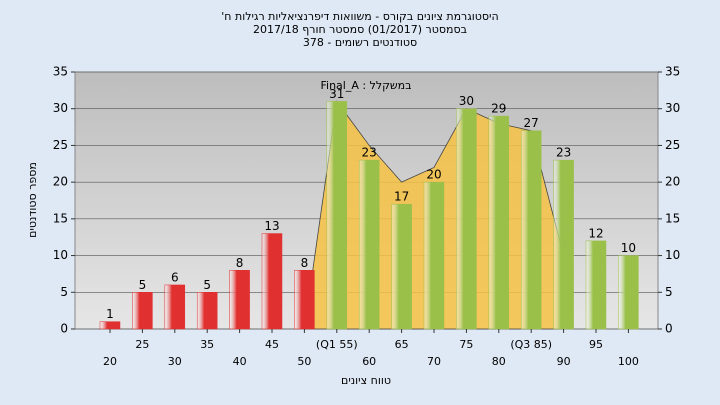 This screenshot has height=405, width=720. I want to click on y2-tick-label: 15, so click(672, 218).